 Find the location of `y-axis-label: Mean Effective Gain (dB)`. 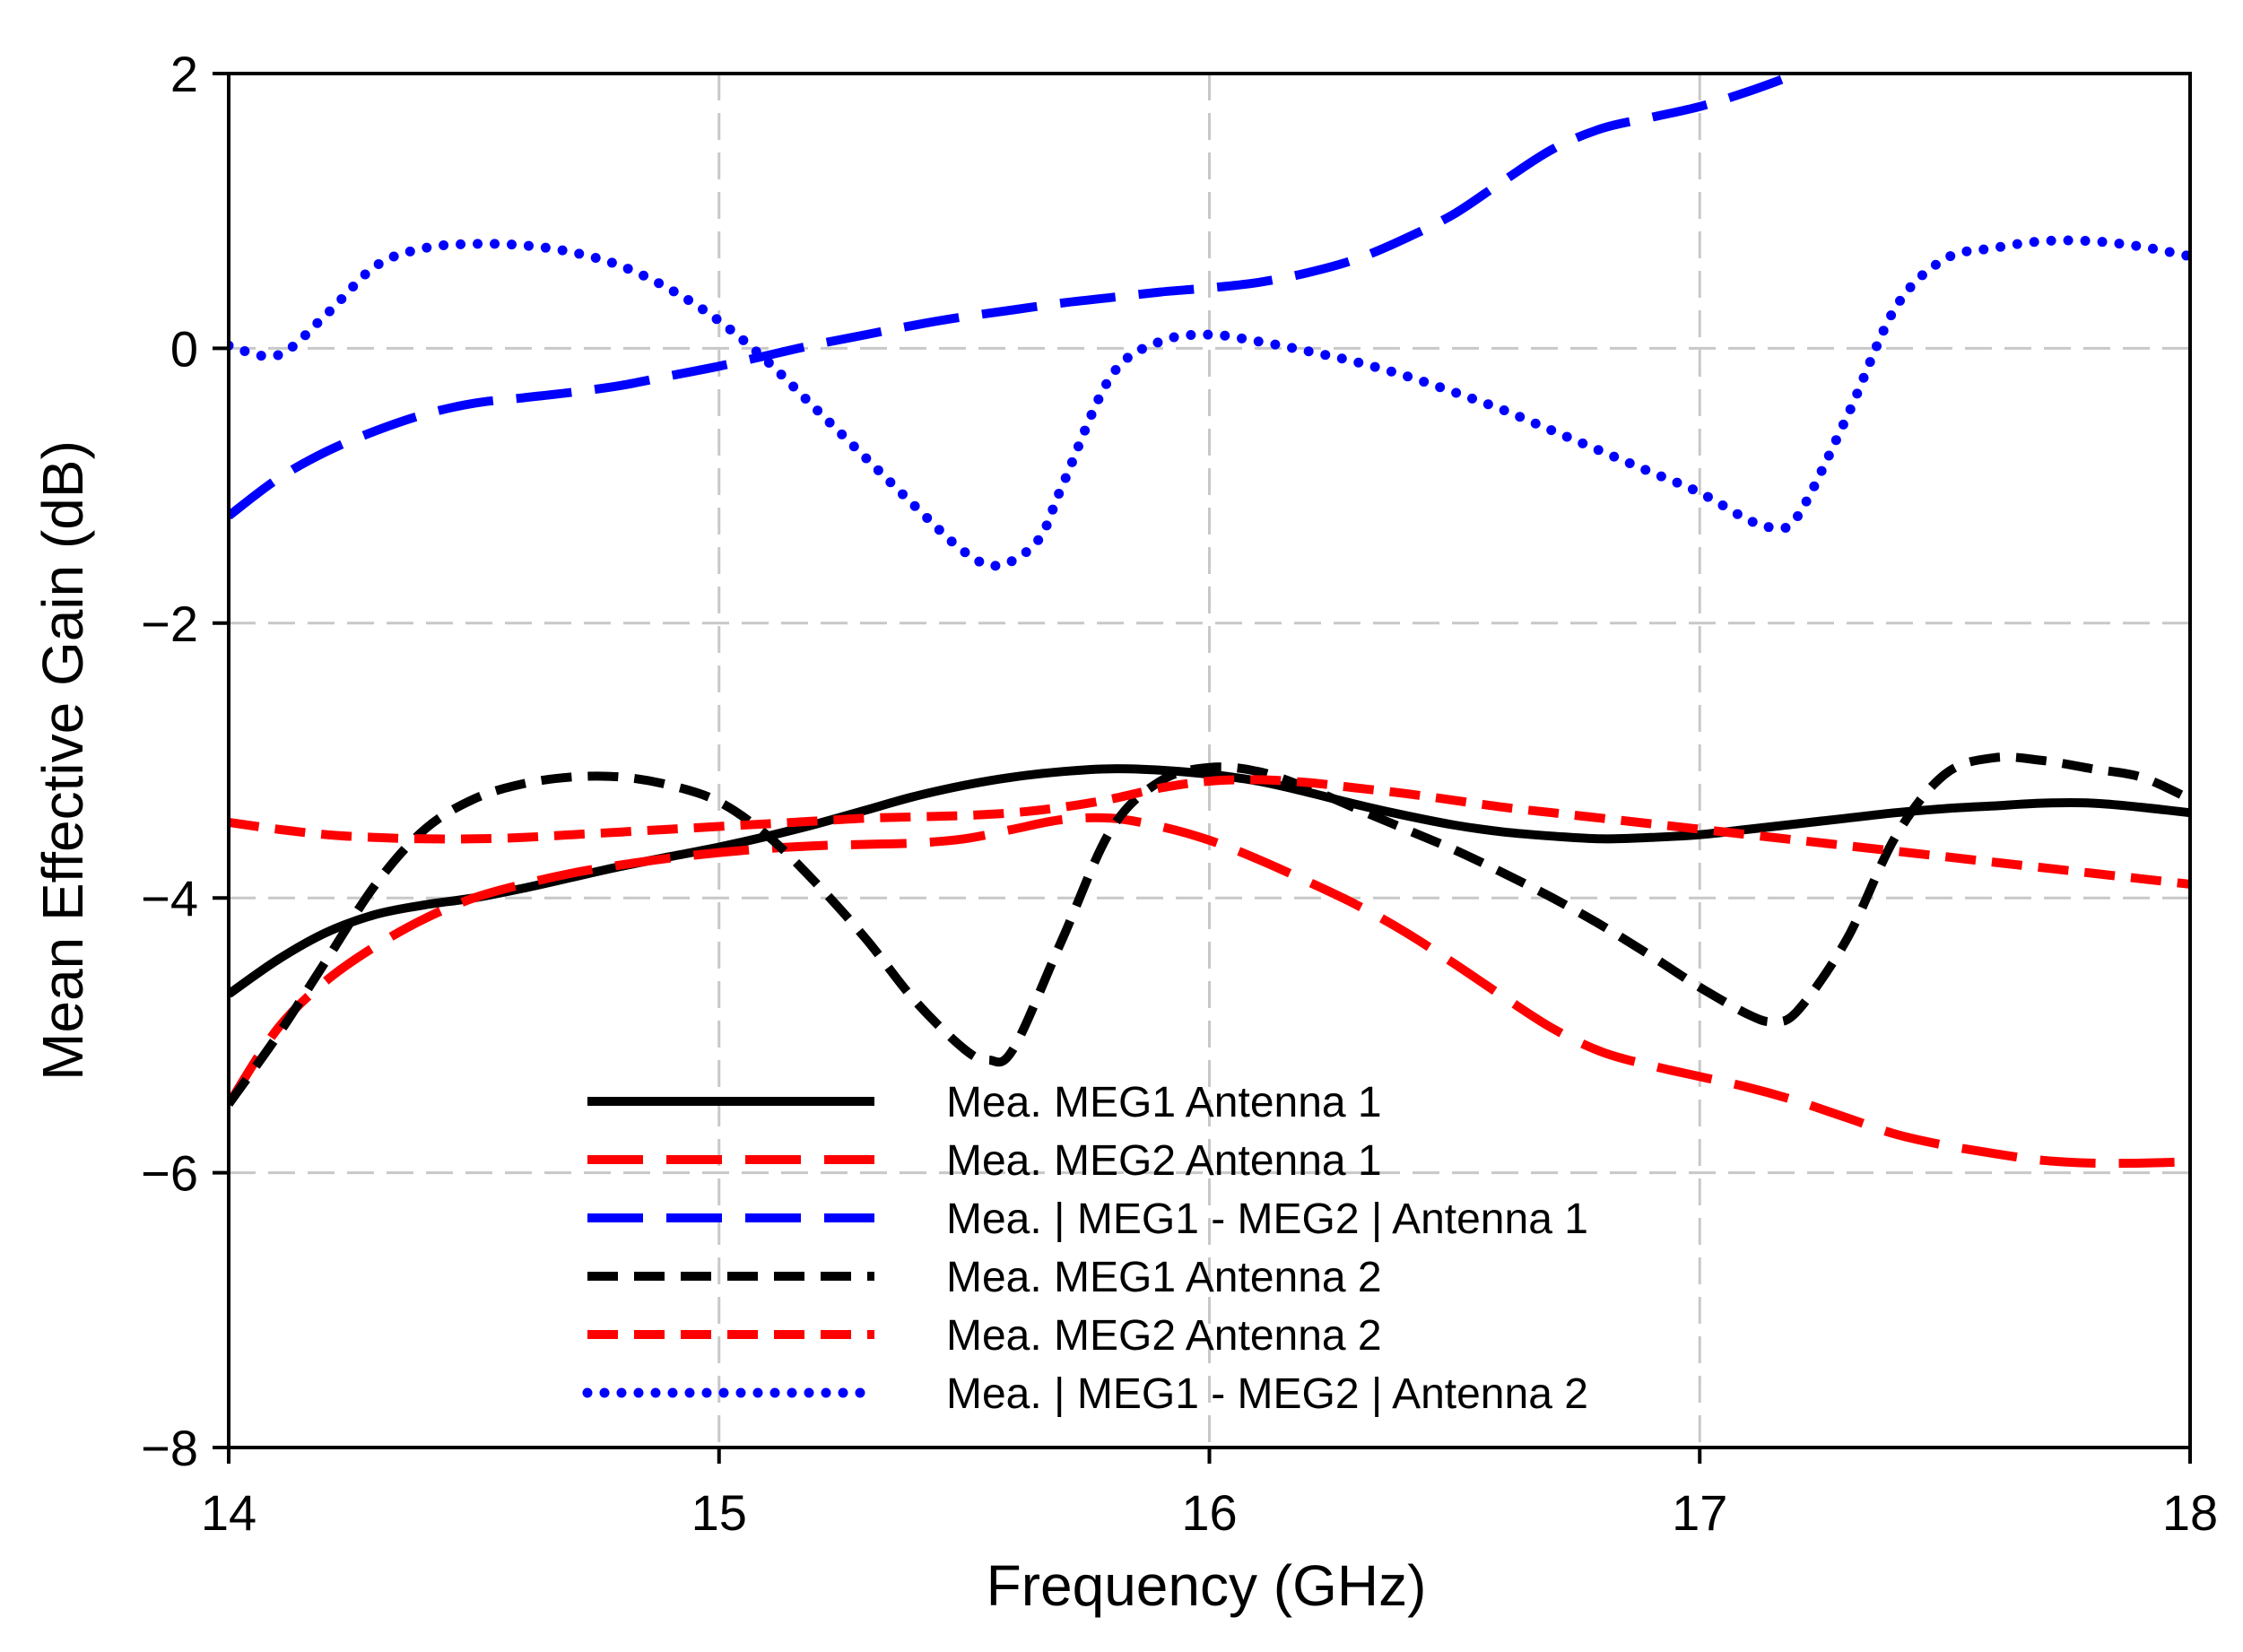

y-axis-label: Mean Effective Gain (dB) is located at coordinates (62, 760).